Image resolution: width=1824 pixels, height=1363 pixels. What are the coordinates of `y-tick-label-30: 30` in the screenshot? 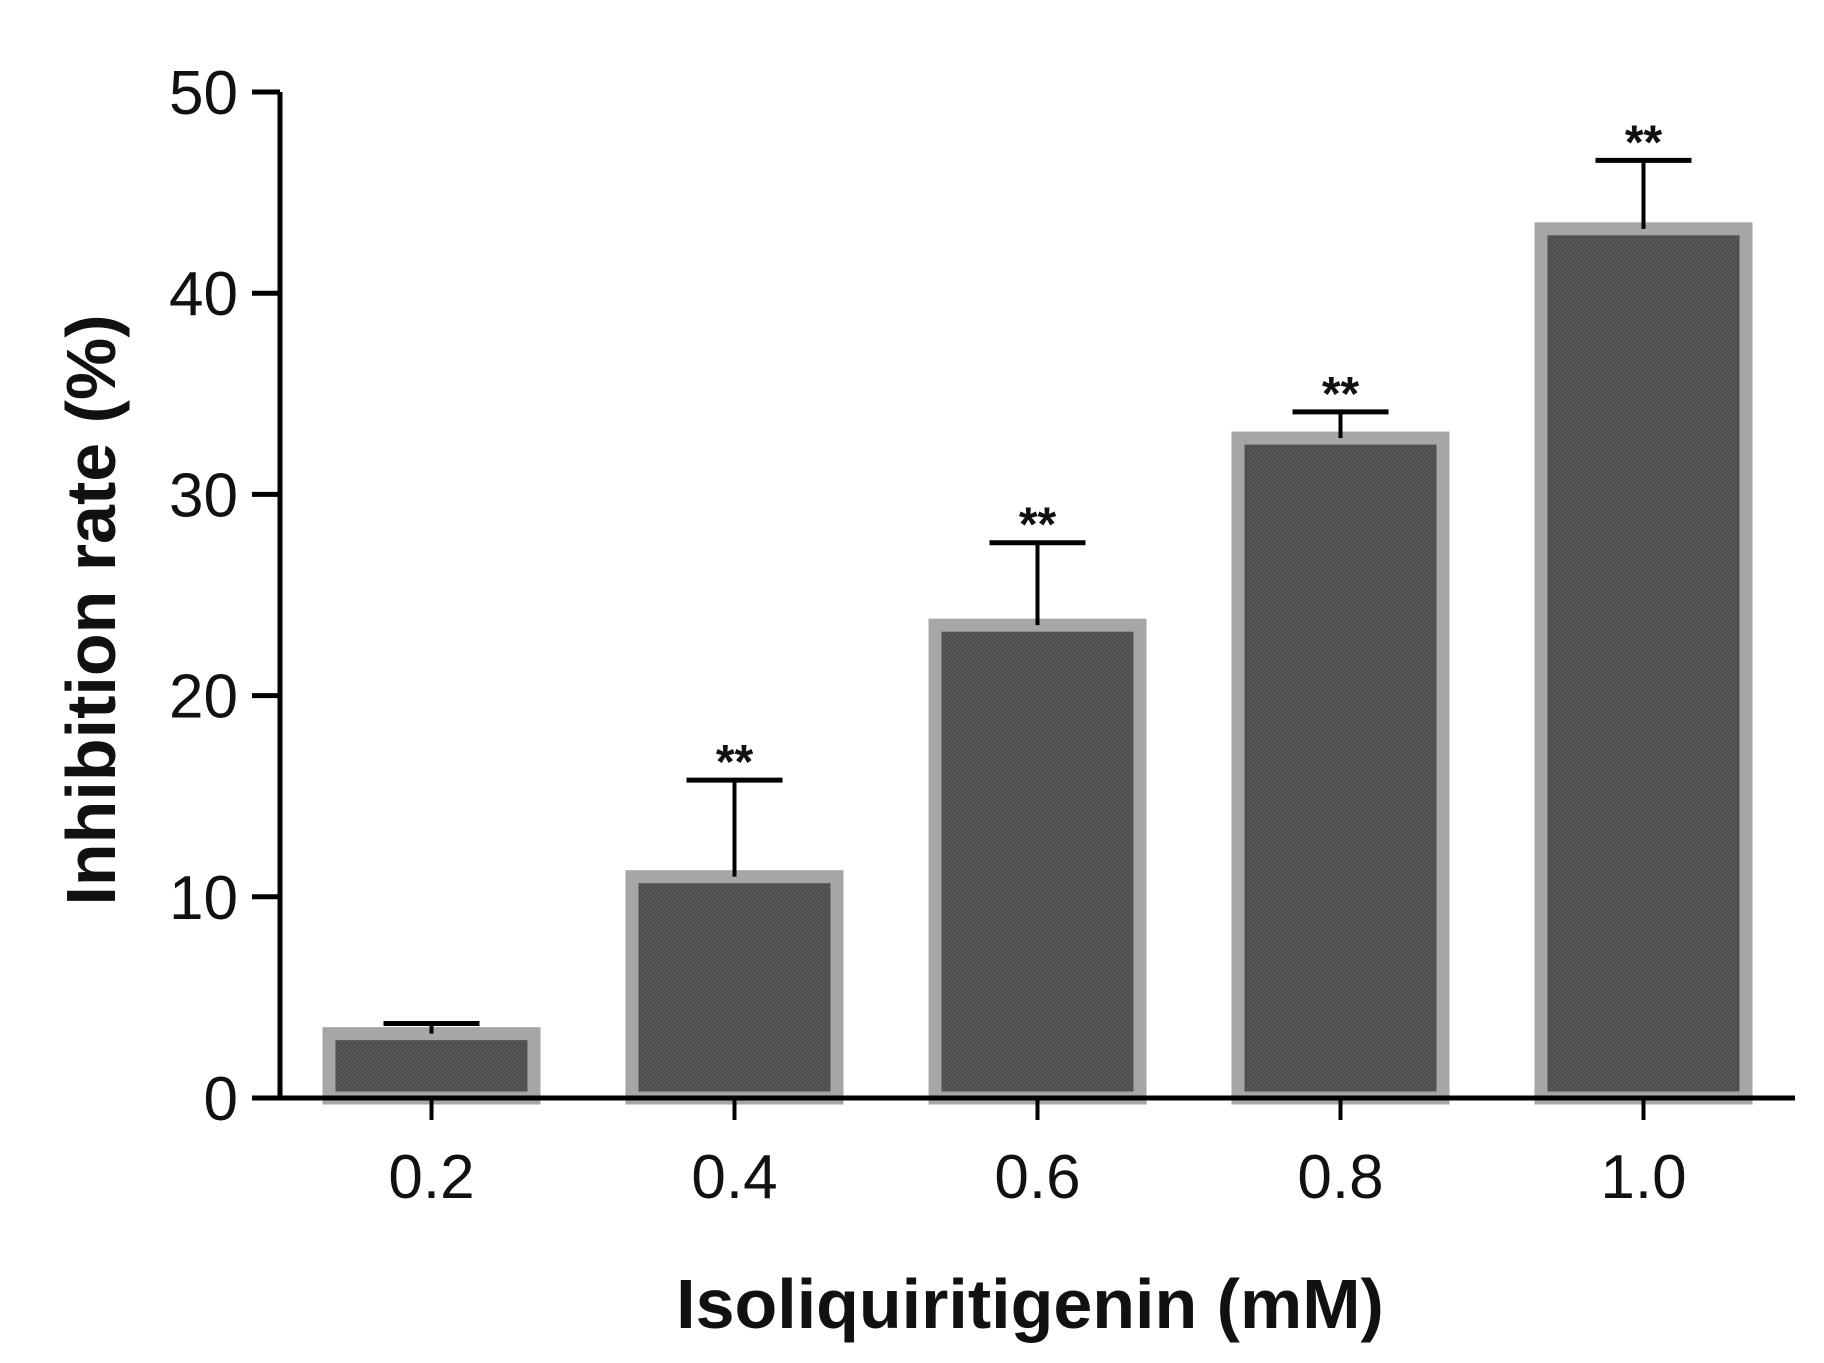 It's located at (203, 495).